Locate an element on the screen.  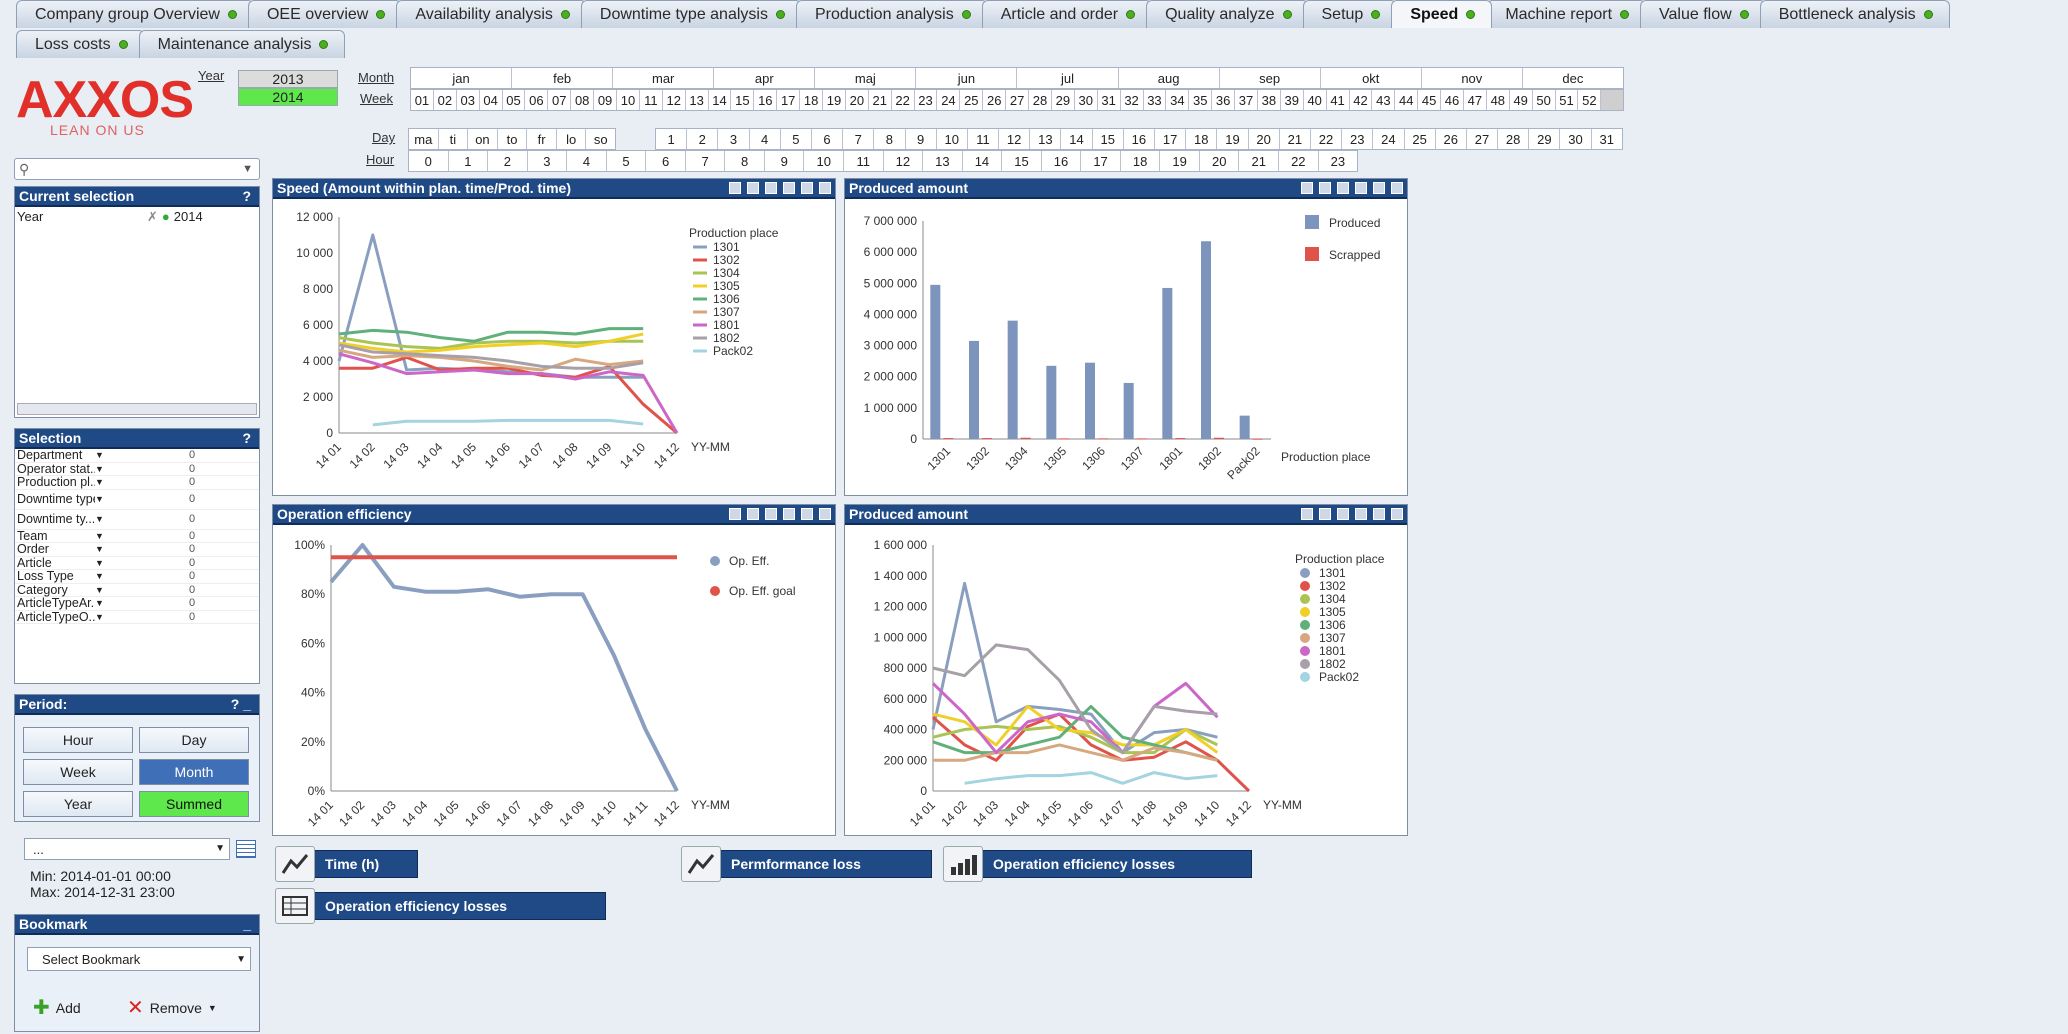
day-cell: 10 is located at coordinates (952, 139).